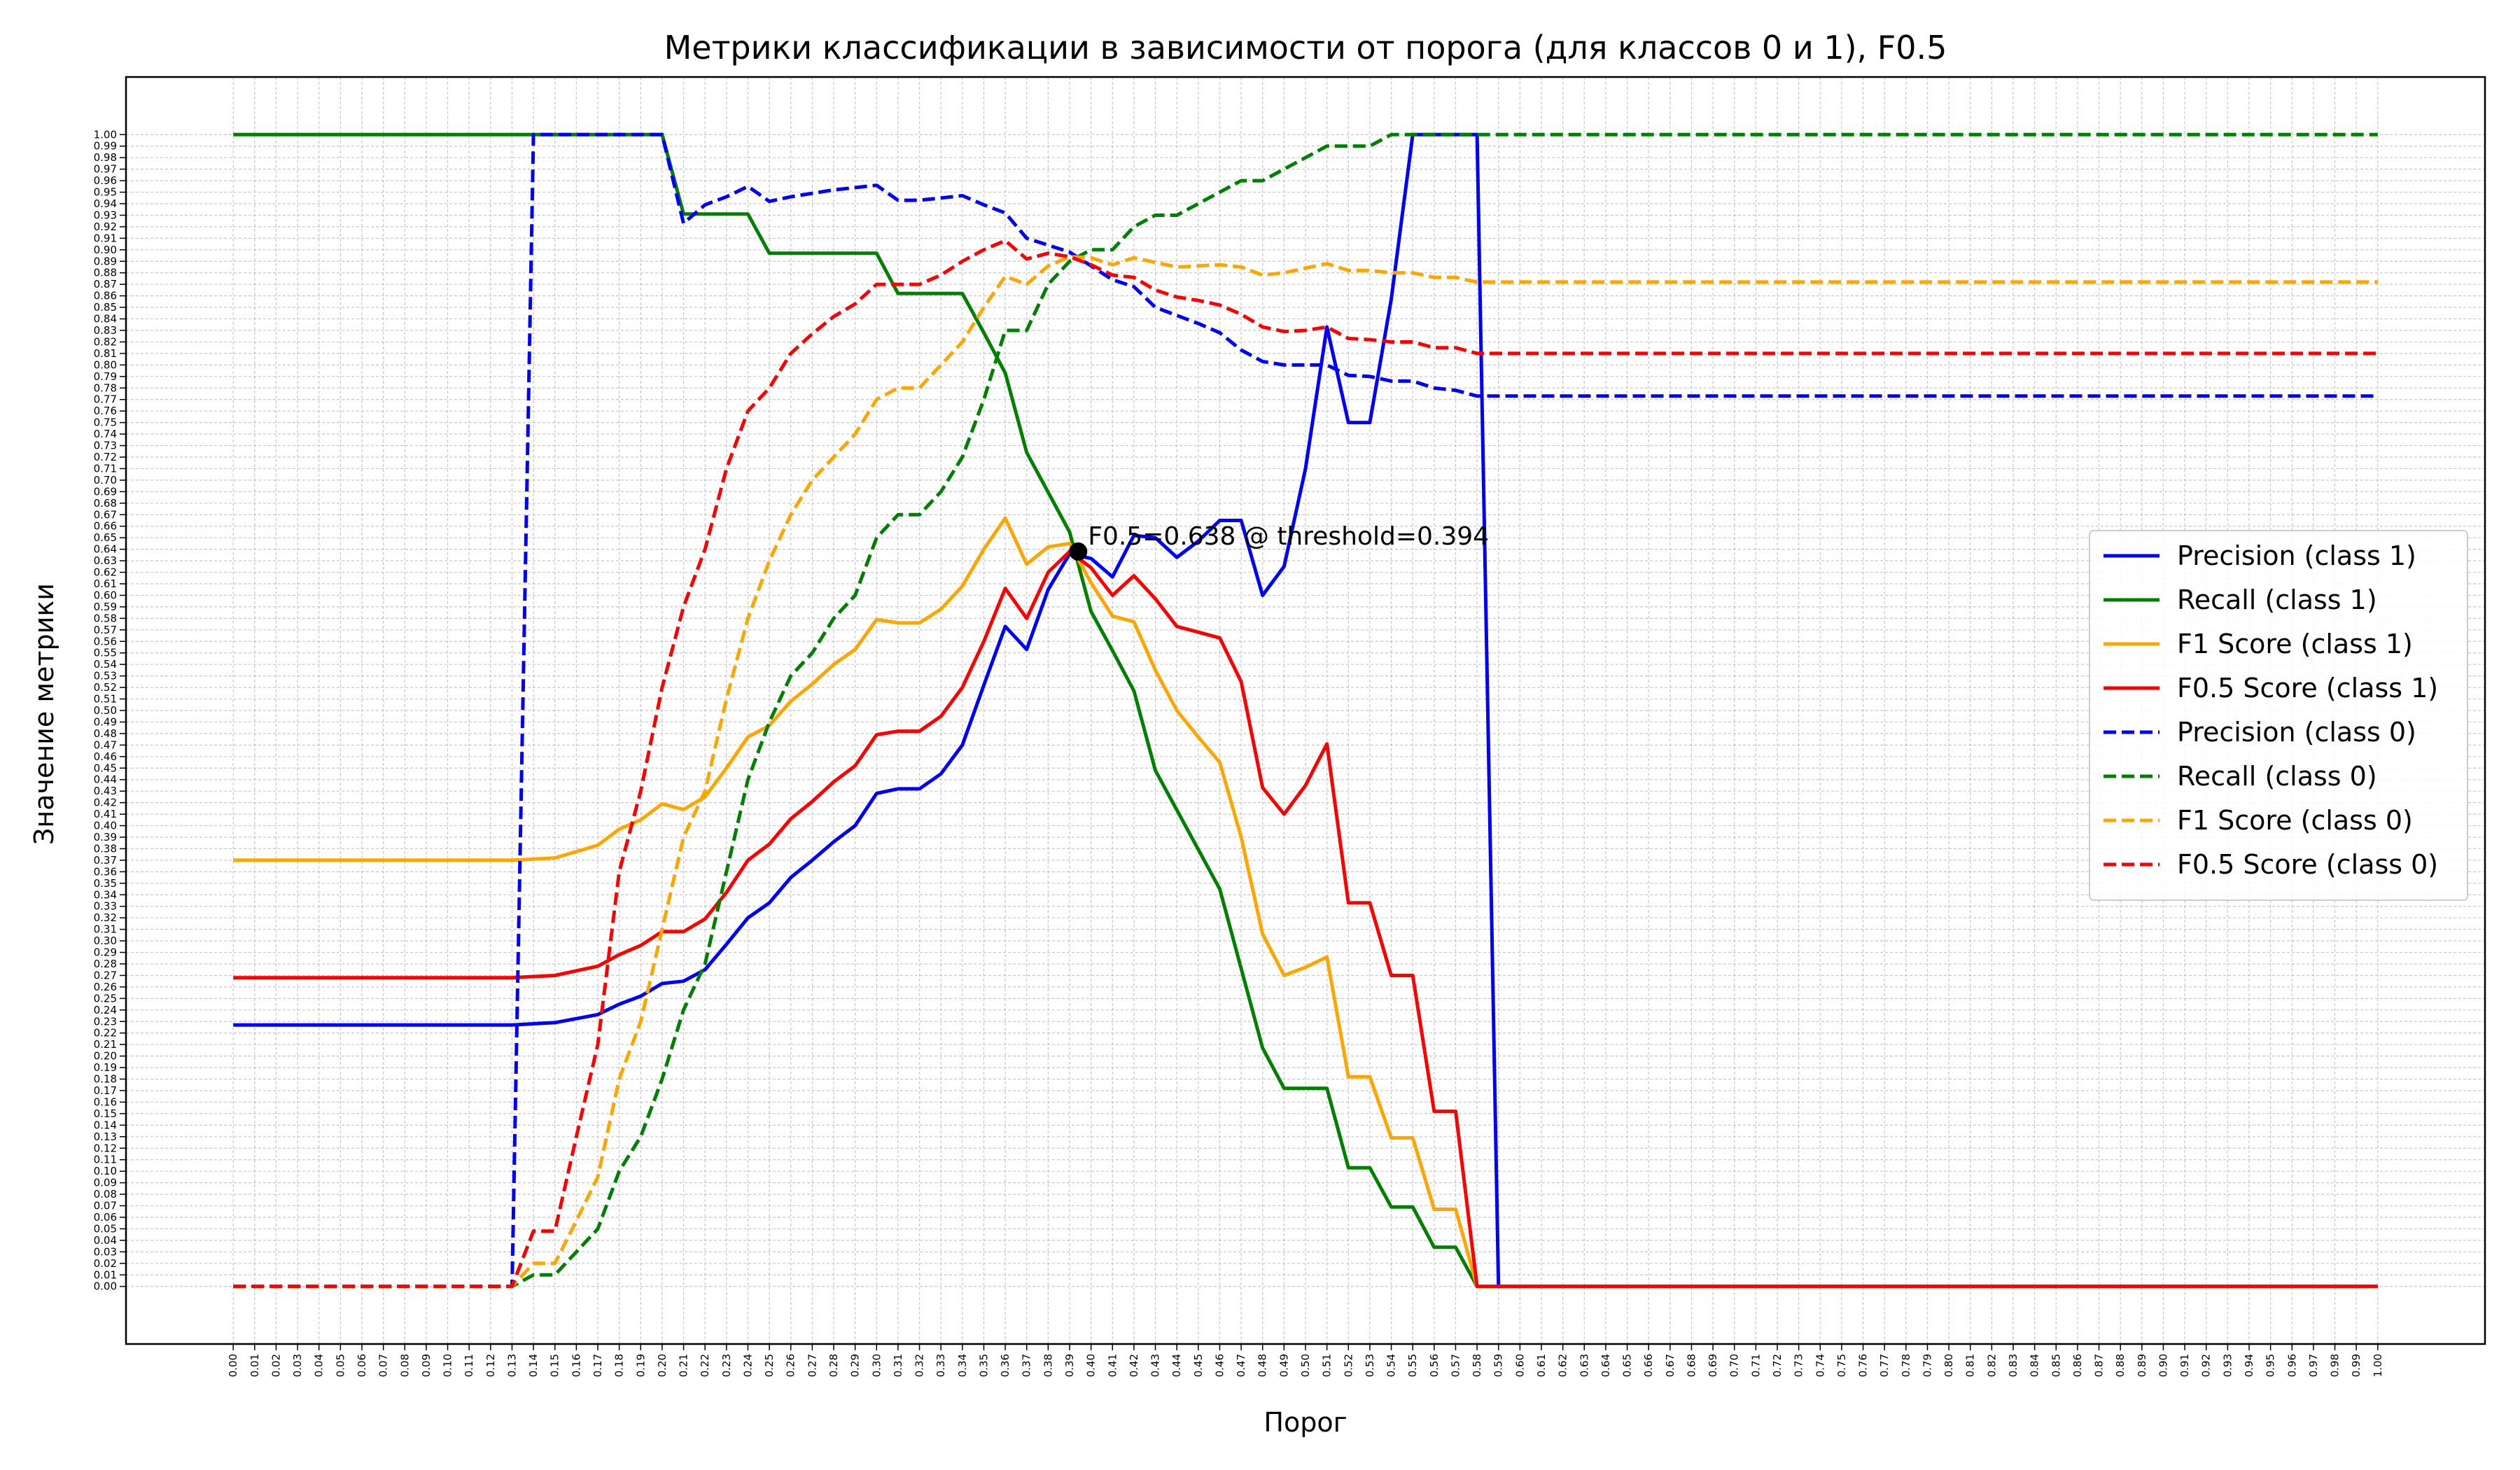 The height and width of the screenshot is (1470, 2520). What do you see at coordinates (105, 1113) in the screenshot?
I see `y-tick-label: 0.15` at bounding box center [105, 1113].